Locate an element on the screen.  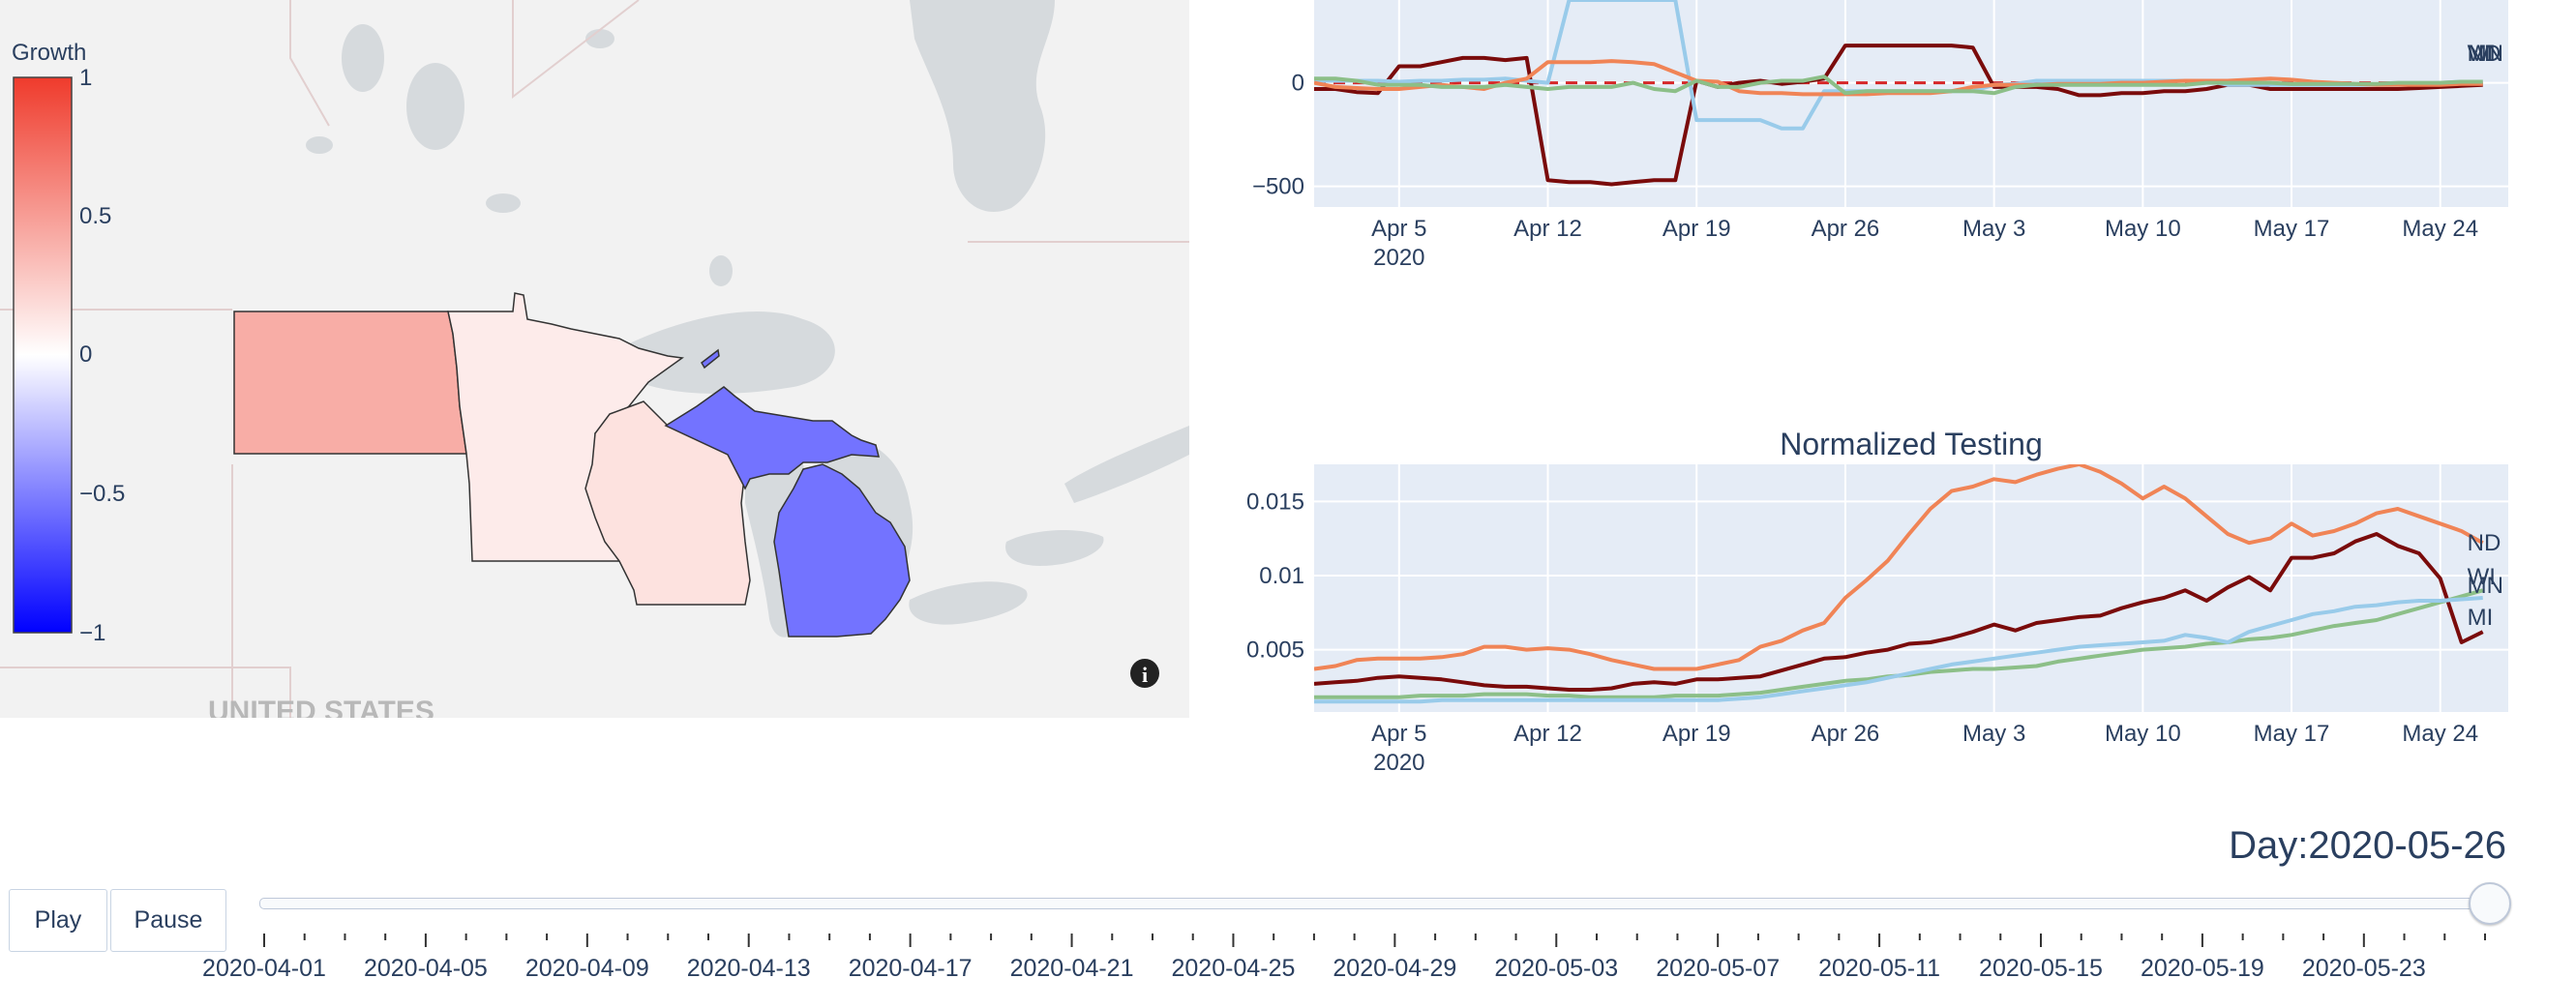
basemap-country-label: UNITED STATES is located at coordinates (321, 707).